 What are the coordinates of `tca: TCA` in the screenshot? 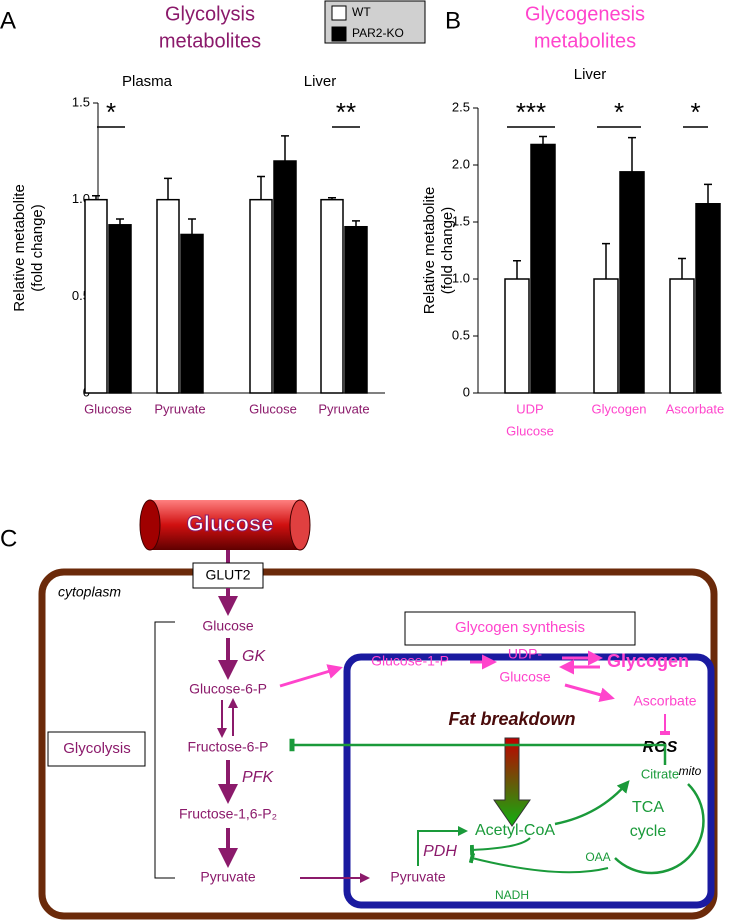 It's located at (648, 807).